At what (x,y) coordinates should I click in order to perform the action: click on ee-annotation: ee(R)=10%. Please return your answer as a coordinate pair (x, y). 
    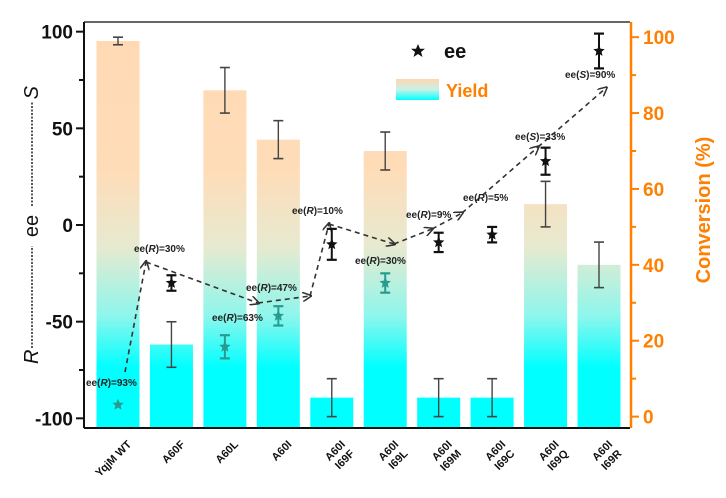
    Looking at the image, I should click on (317, 211).